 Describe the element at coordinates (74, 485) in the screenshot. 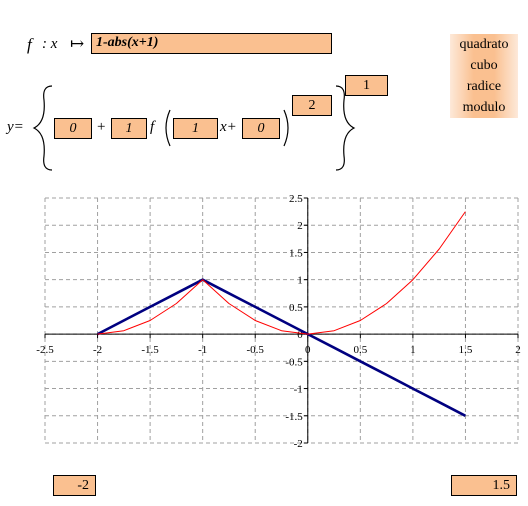

I see `x-min-input: -2` at that location.